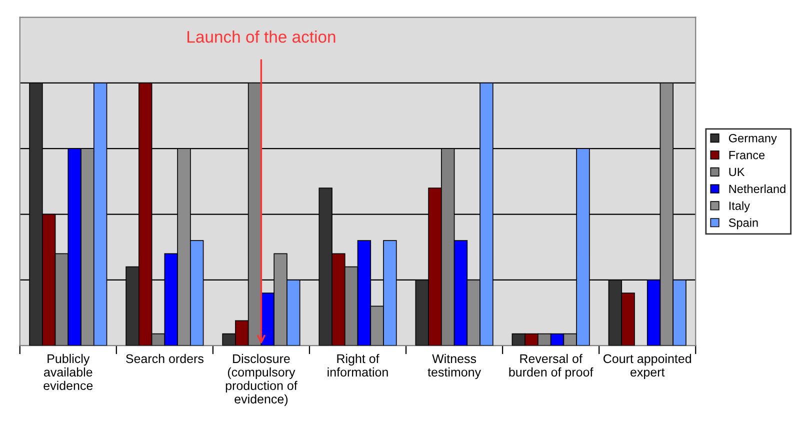  I want to click on legend-label: Spain, so click(743, 224).